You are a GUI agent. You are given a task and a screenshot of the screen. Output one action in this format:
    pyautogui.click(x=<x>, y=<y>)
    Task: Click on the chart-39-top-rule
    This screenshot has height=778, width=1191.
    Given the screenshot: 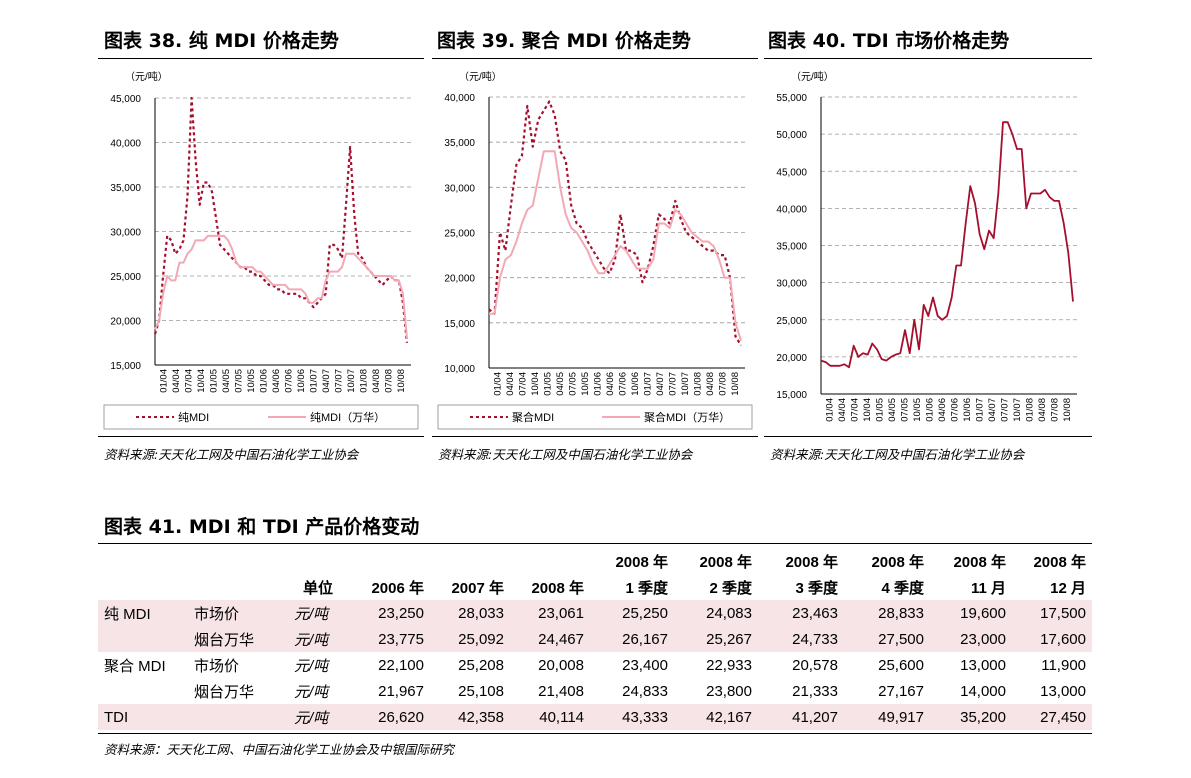 What is the action you would take?
    pyautogui.click(x=595, y=58)
    